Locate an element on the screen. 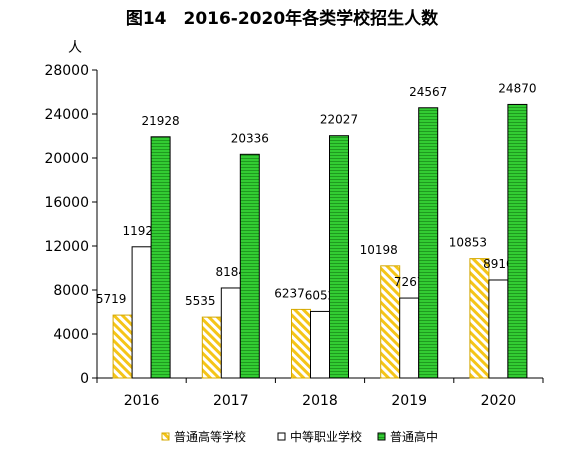 This screenshot has width=564, height=456. x-tick-label-2016: 2016 is located at coordinates (142, 401).